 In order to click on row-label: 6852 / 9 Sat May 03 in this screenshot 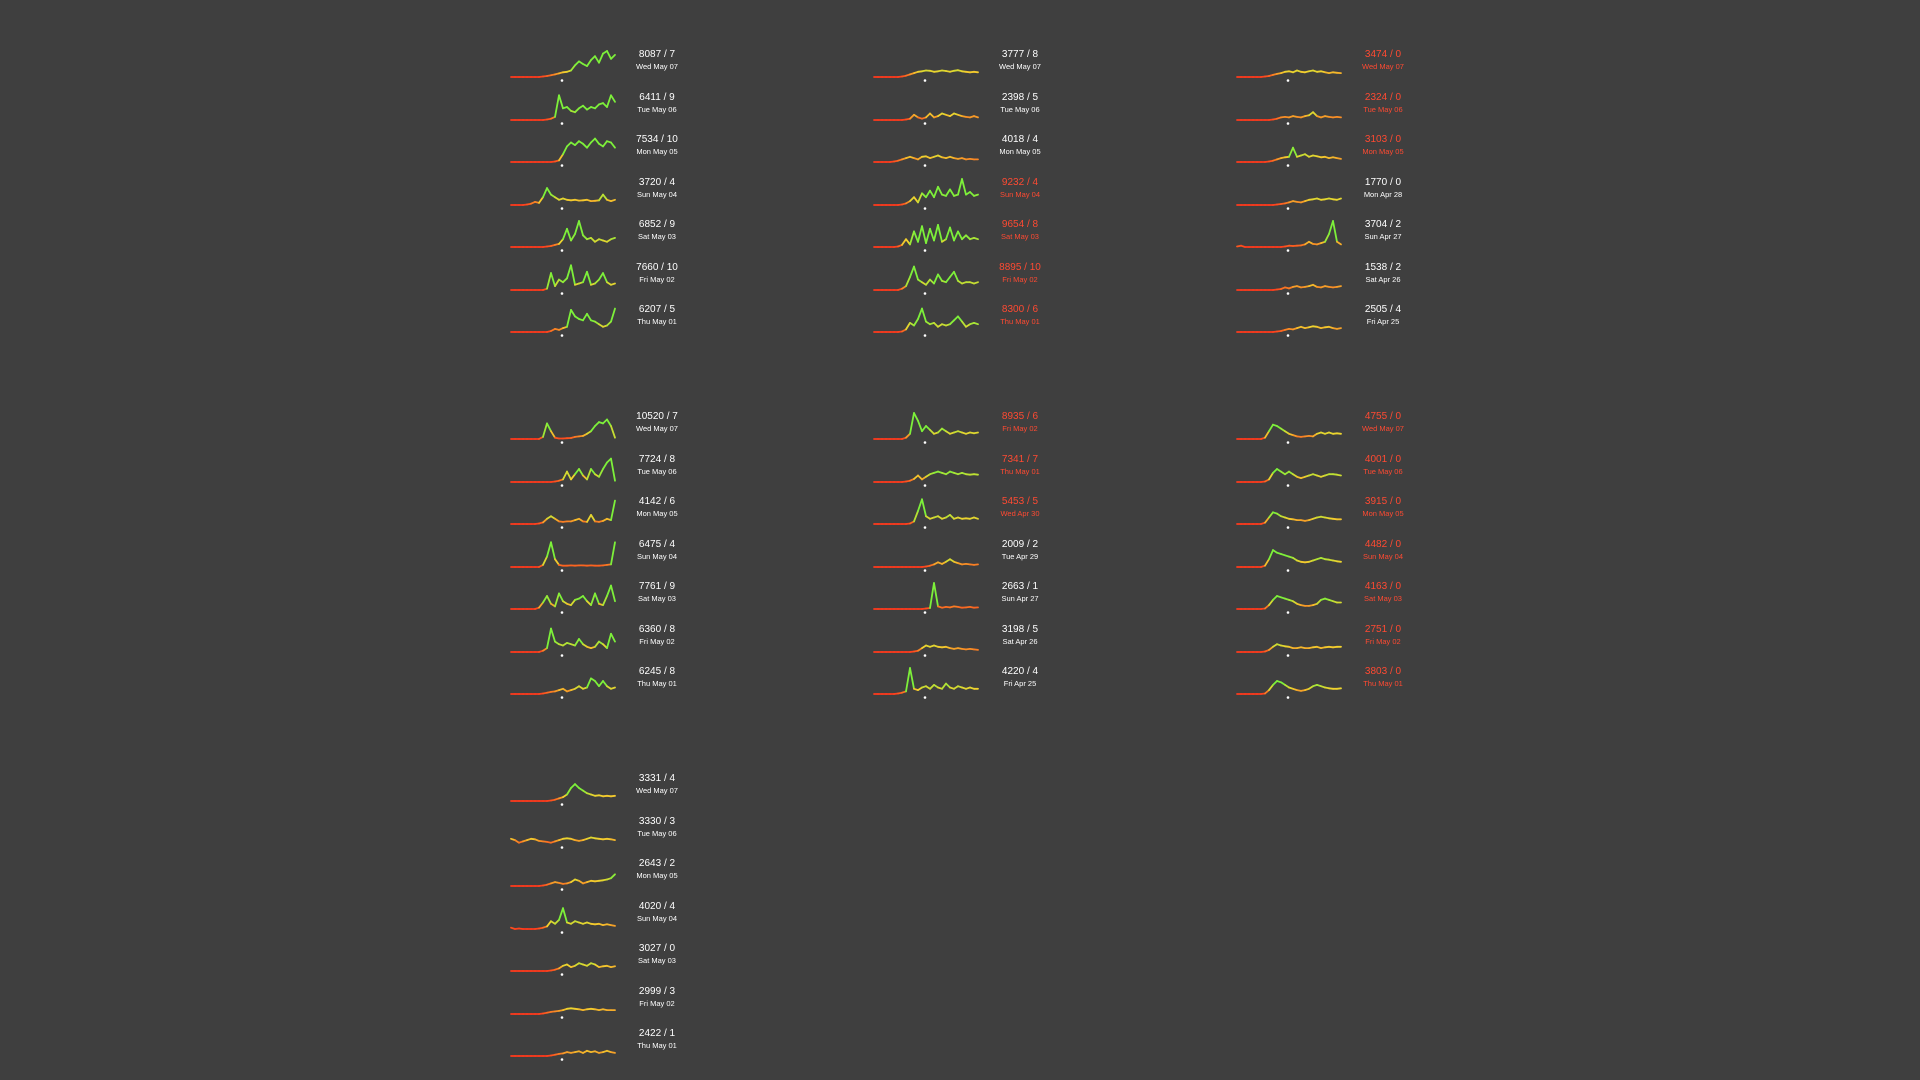, I will do `click(657, 230)`.